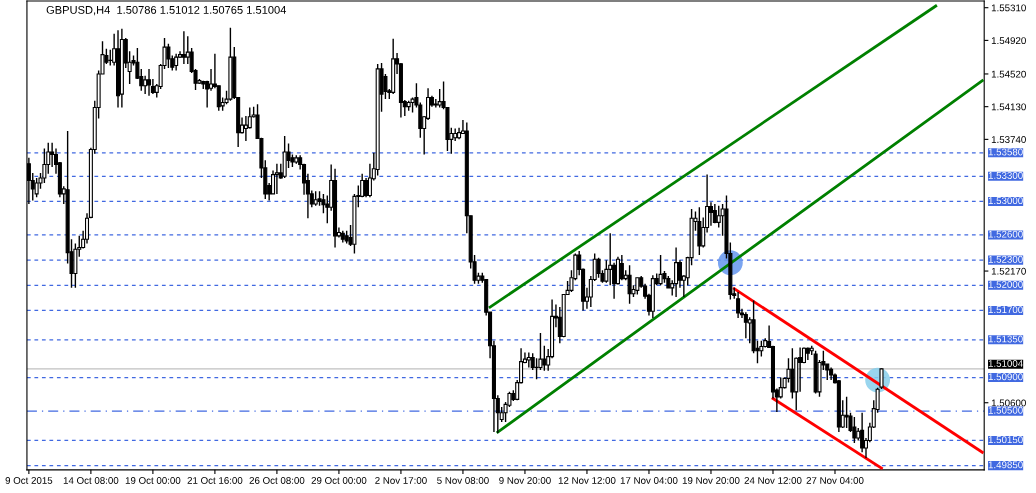  Describe the element at coordinates (1005, 377) in the screenshot. I see `ref-line-label: 1.50900` at that location.